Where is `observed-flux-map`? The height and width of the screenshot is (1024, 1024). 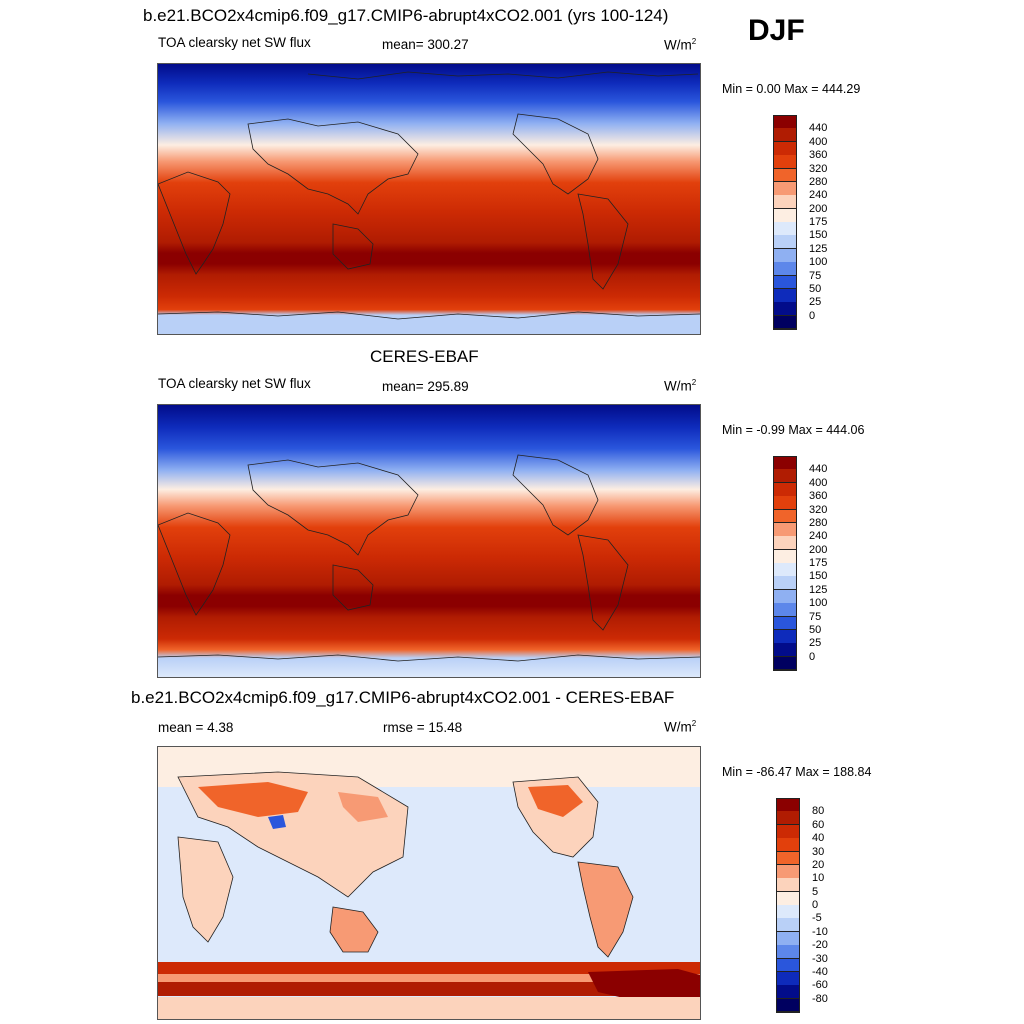 observed-flux-map is located at coordinates (429, 541).